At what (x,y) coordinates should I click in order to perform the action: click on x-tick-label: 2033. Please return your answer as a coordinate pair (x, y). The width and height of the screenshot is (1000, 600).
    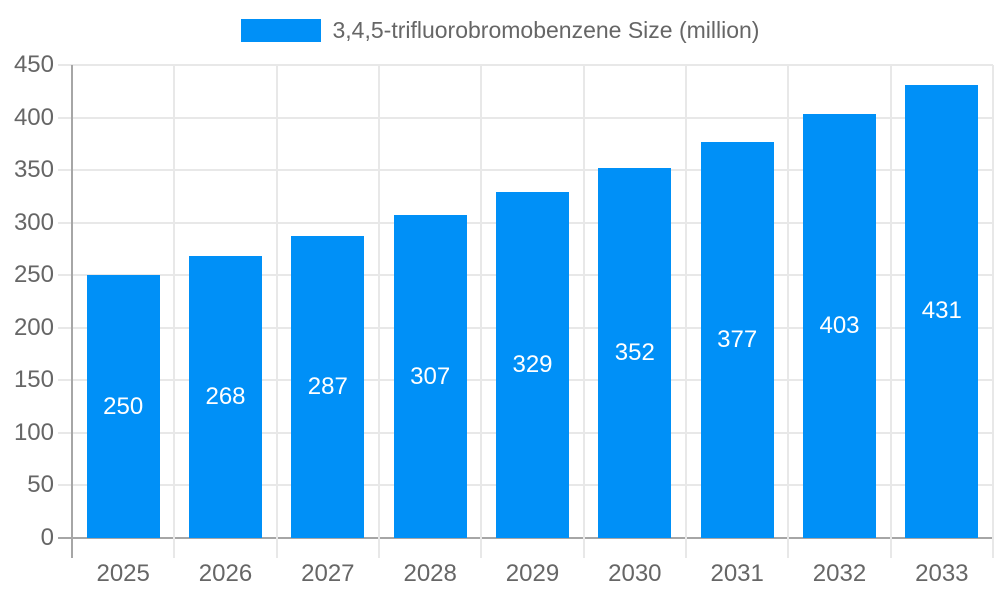
    Looking at the image, I should click on (942, 573).